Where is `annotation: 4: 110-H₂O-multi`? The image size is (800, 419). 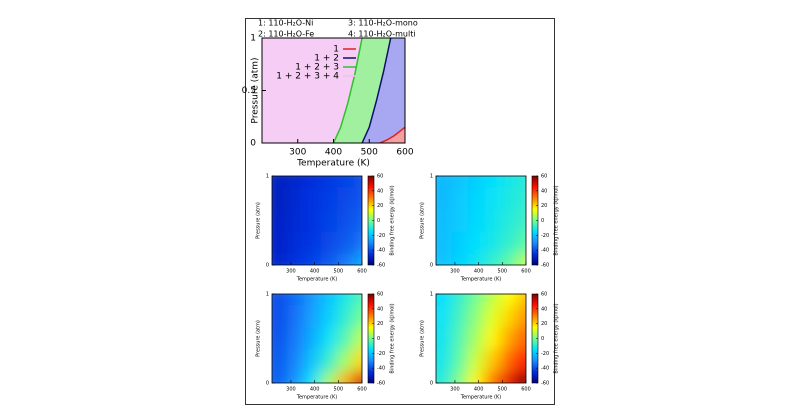
annotation: 4: 110-H₂O-multi is located at coordinates (382, 34).